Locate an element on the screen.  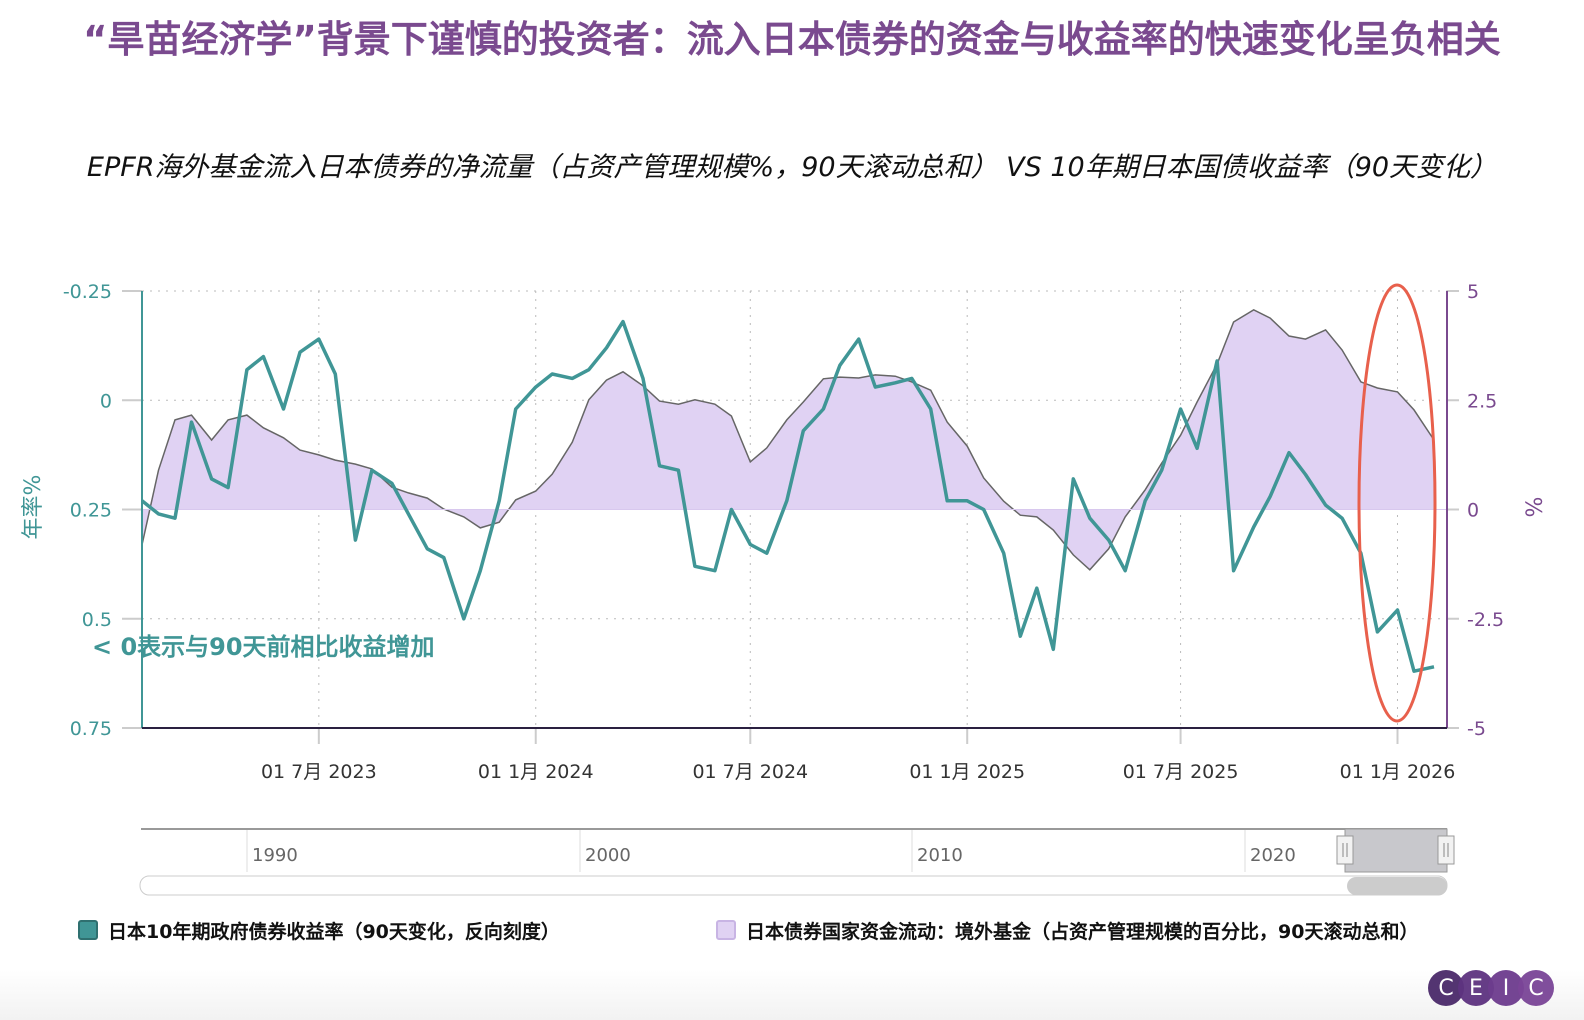
legend-item-yield: 日本10年期政府债券收益率（90天变化，反向刻度） is located at coordinates (319, 930).